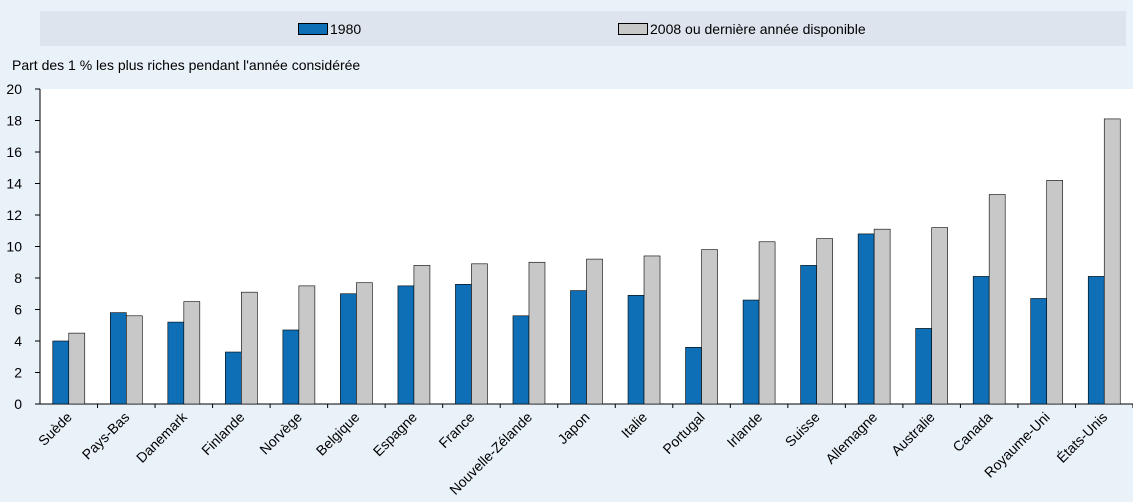 This screenshot has width=1133, height=502. Describe the element at coordinates (18, 341) in the screenshot. I see `y-tick-label: 4` at that location.